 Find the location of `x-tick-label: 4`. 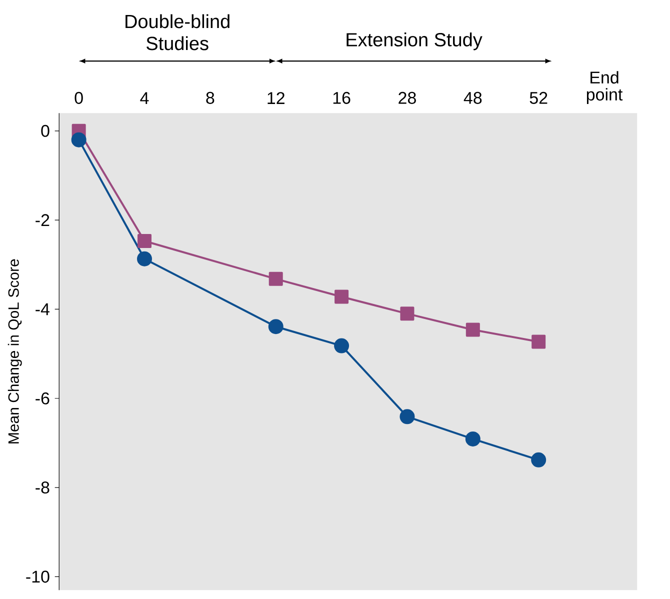

x-tick-label: 4 is located at coordinates (144, 98).